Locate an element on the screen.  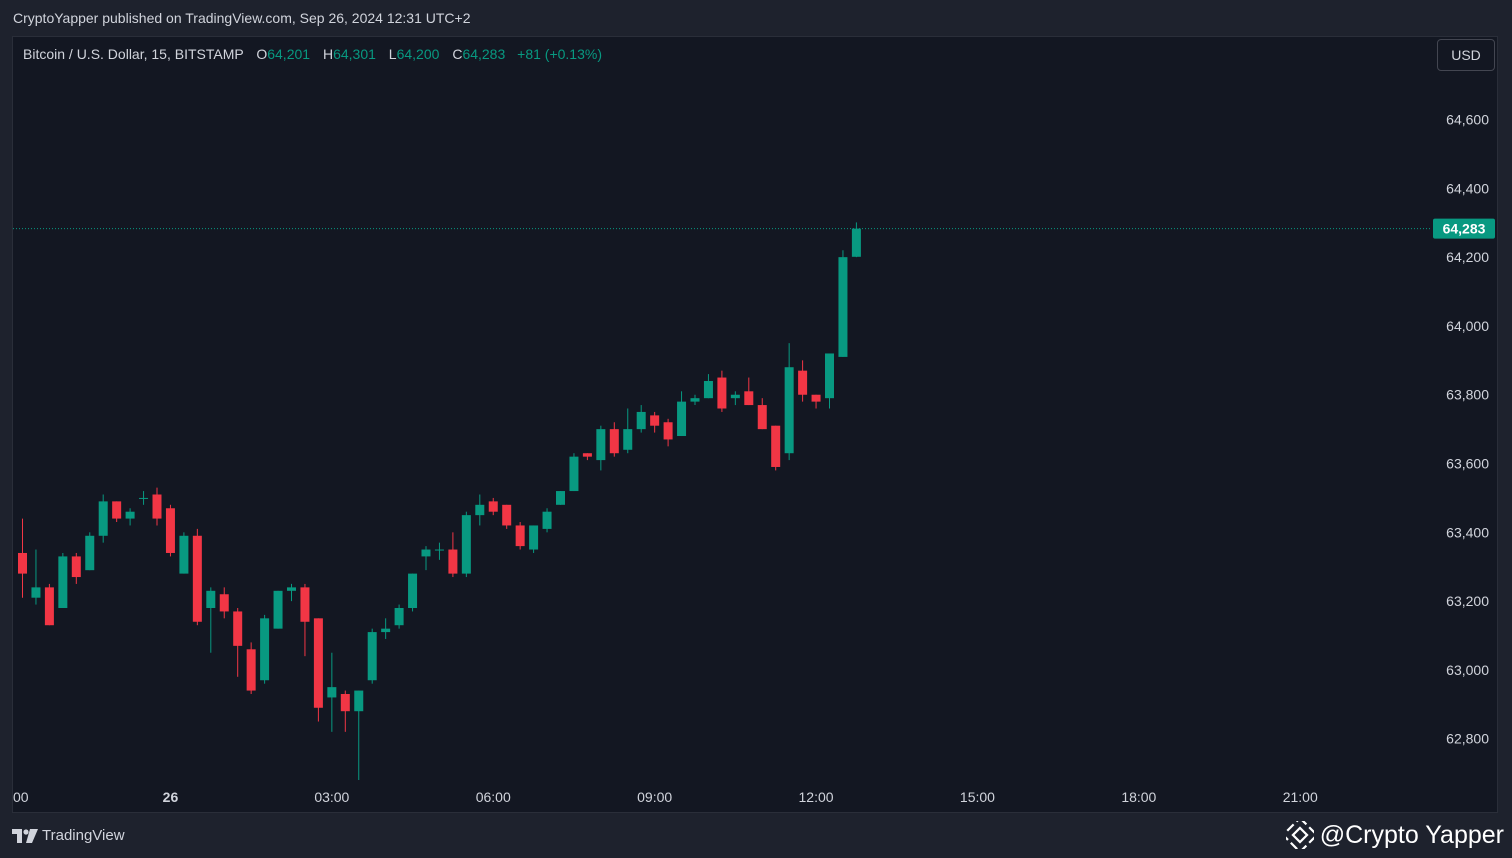
high-label: H is located at coordinates (328, 54).